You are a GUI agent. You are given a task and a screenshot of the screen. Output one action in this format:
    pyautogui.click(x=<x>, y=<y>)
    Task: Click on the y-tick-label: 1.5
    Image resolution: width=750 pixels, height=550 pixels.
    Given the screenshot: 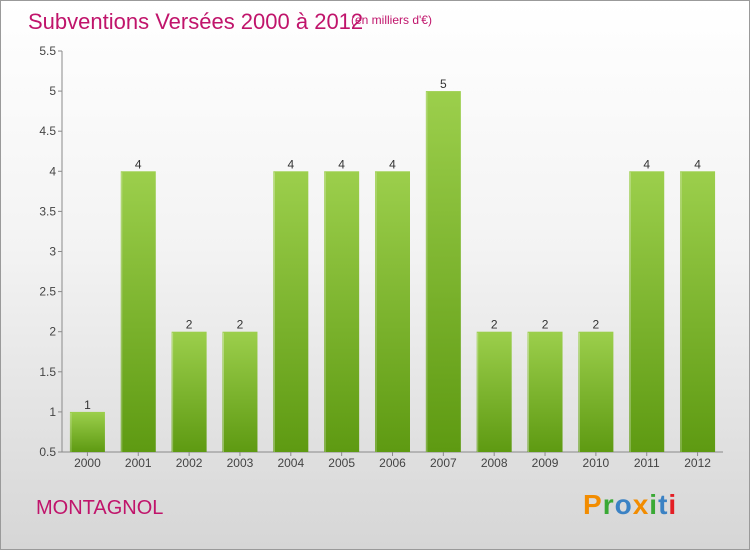 What is the action you would take?
    pyautogui.click(x=47, y=372)
    